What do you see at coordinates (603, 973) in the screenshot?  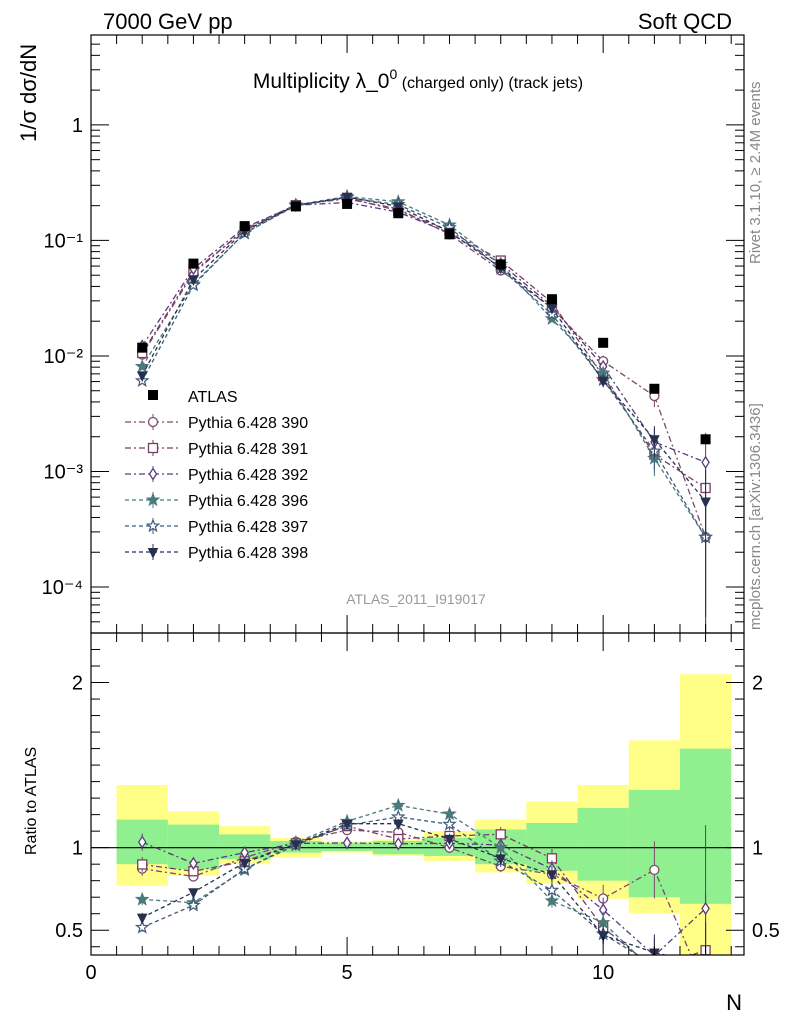 I see `xtick-label: 10` at bounding box center [603, 973].